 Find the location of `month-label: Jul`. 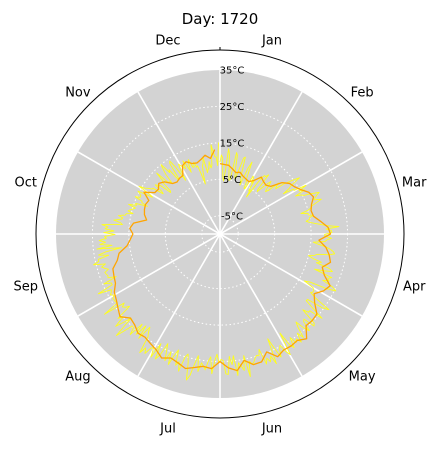

month-label: Jul is located at coordinates (167, 429).